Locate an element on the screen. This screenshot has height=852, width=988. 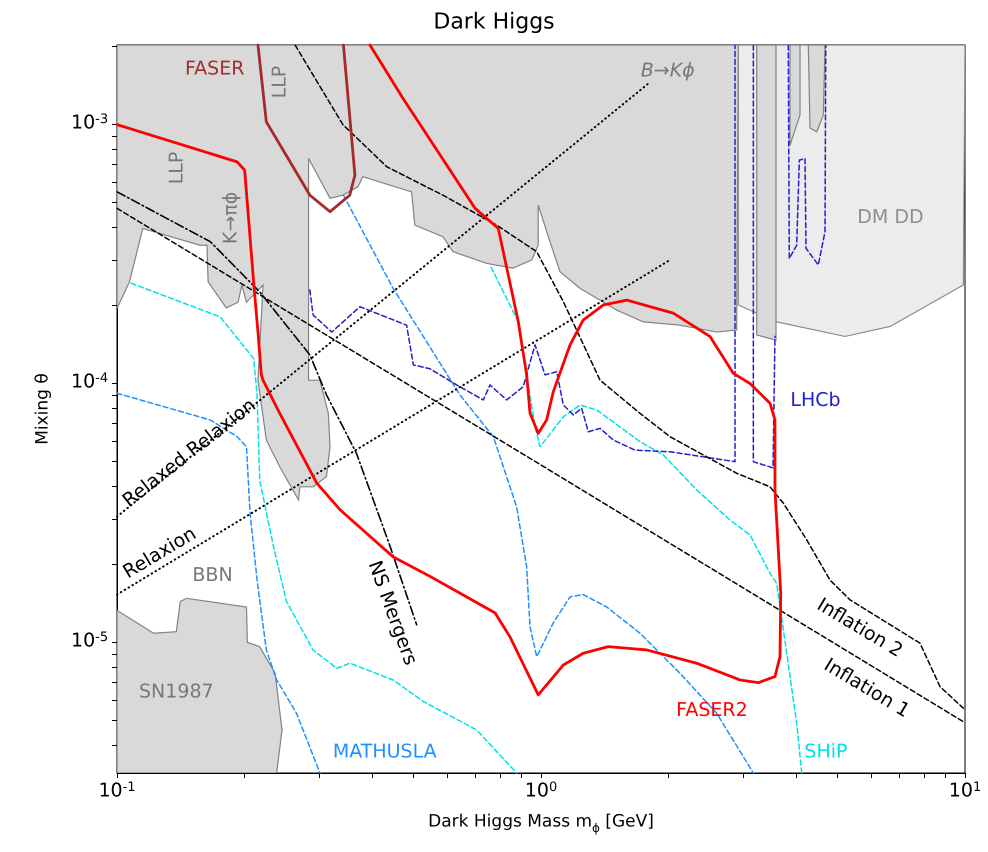
chart-title: Dark Higgs is located at coordinates (494, 22).